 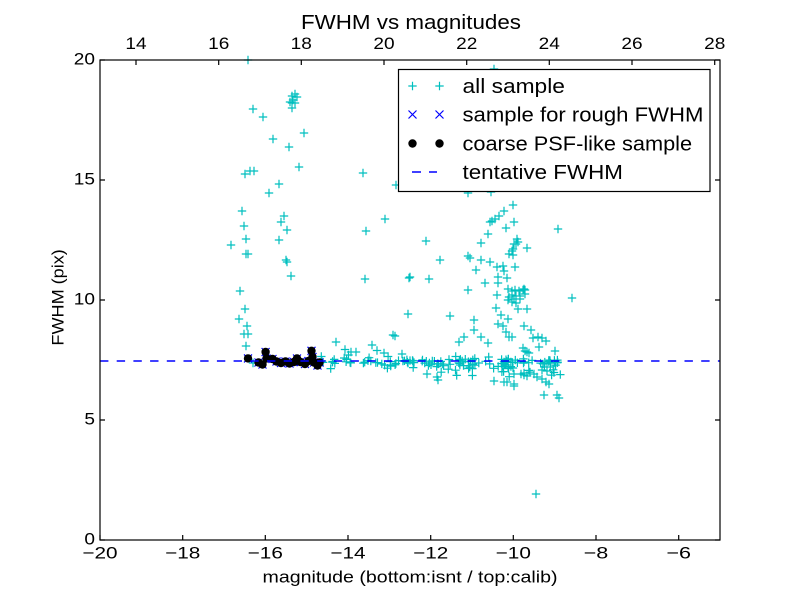 What do you see at coordinates (543, 173) in the screenshot?
I see `svg-text: tentative FWHM` at bounding box center [543, 173].